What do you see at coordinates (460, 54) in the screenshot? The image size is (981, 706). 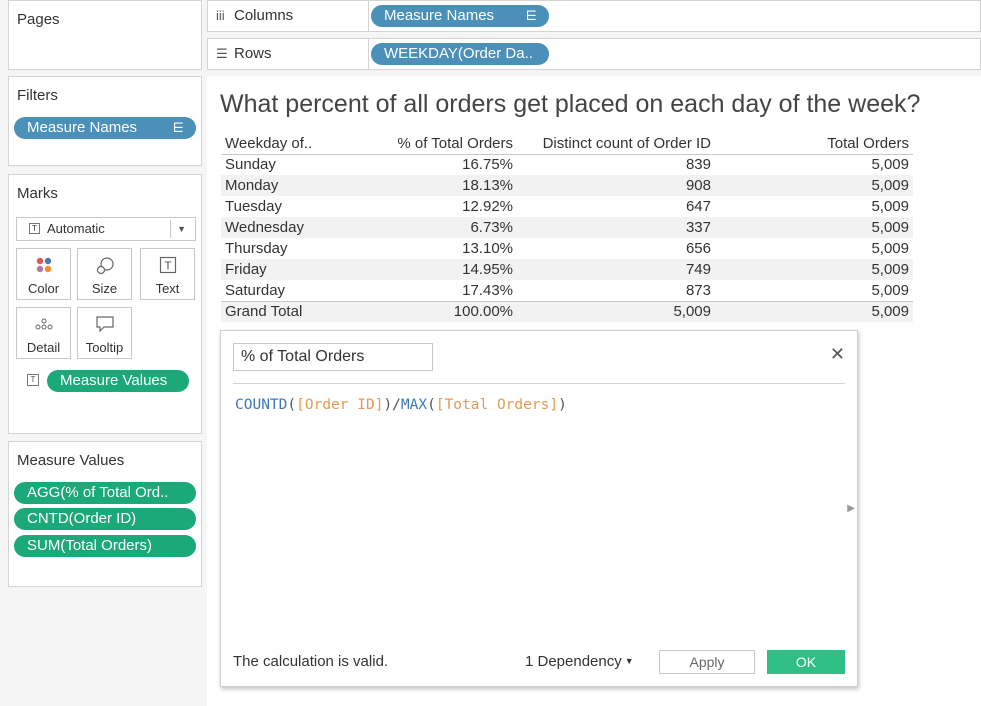 I see `rows-pill-weekday: WEEKDAY(Order Da..` at bounding box center [460, 54].